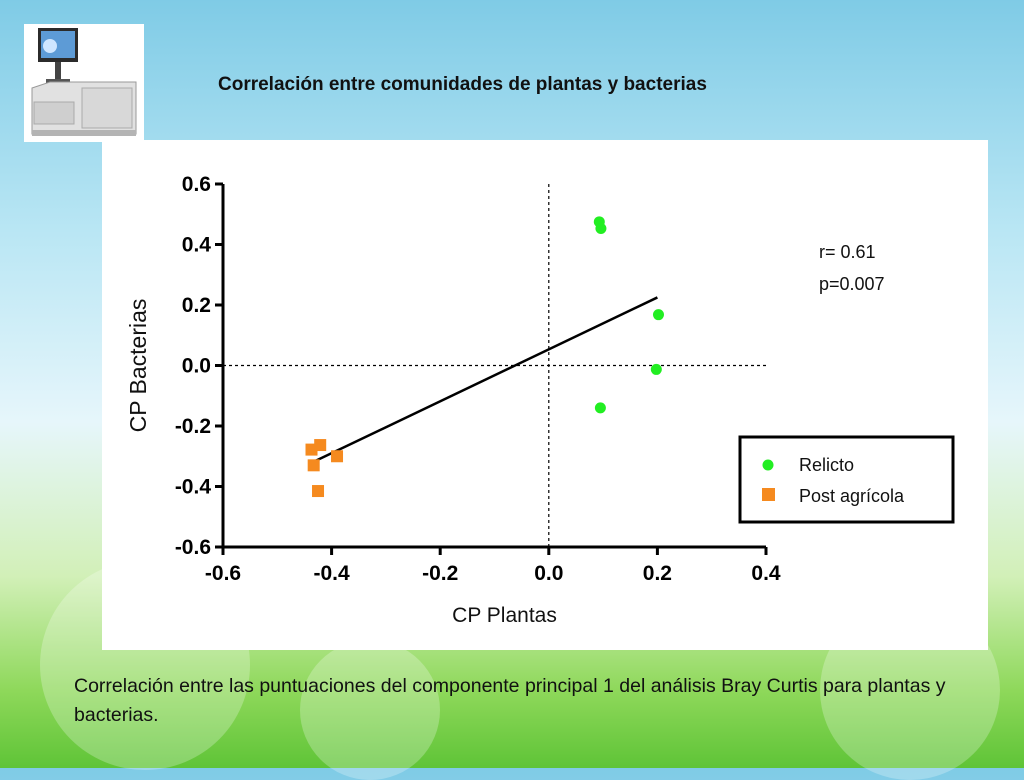 The height and width of the screenshot is (780, 1024). Describe the element at coordinates (847, 252) in the screenshot. I see `stat-r-label: r= 0.61` at that location.